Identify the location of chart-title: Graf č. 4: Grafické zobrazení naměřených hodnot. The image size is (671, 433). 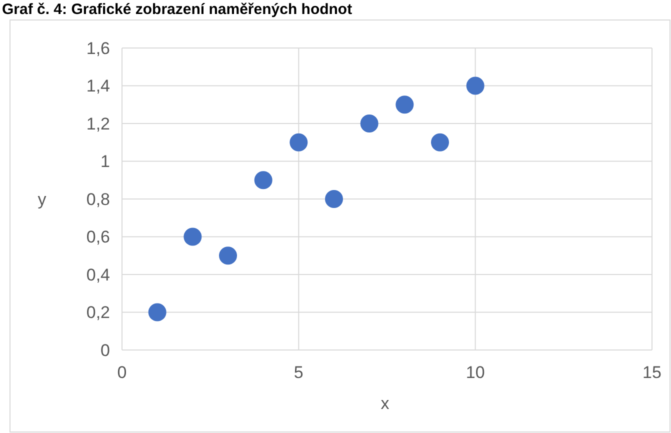
(177, 9).